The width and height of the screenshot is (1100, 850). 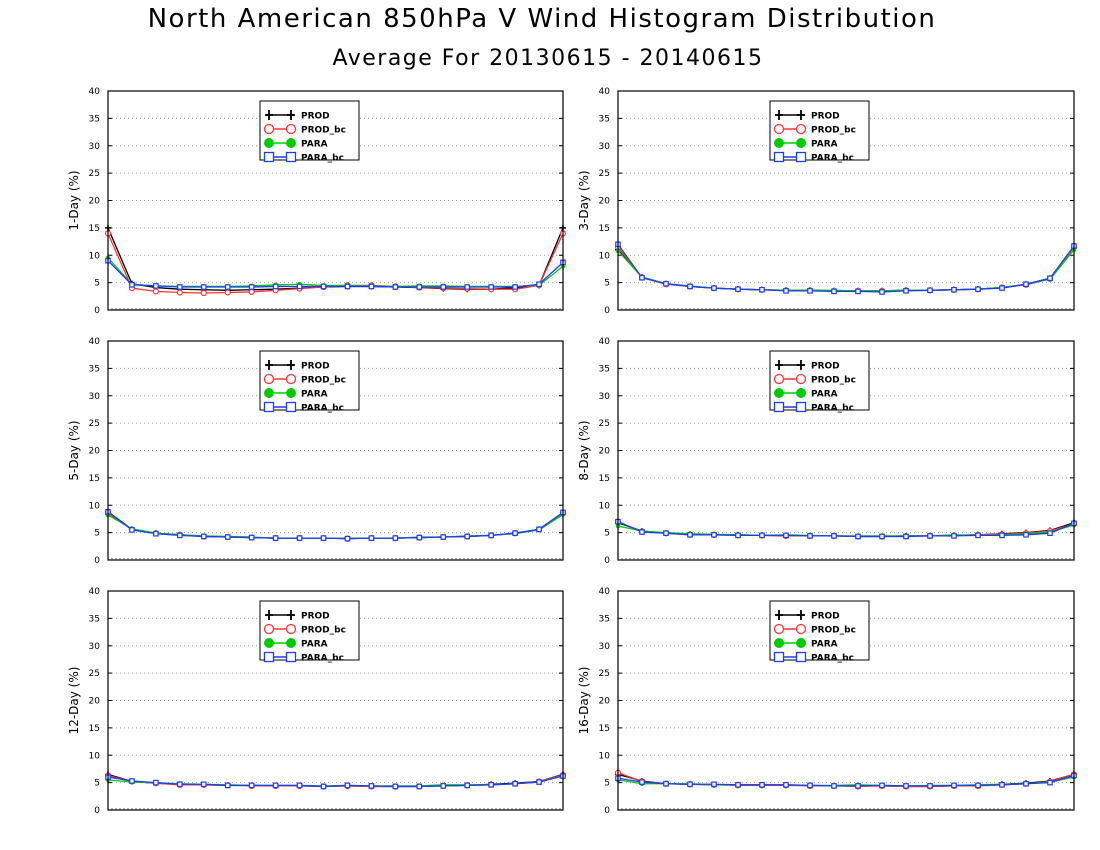 What do you see at coordinates (846, 270) in the screenshot?
I see `series-line-para` at bounding box center [846, 270].